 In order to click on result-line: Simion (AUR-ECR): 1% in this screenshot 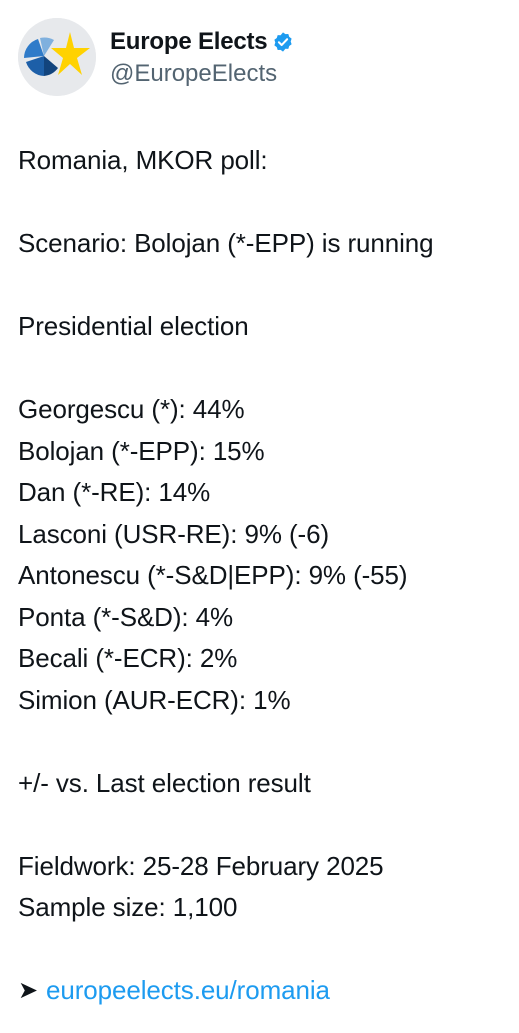, I will do `click(154, 699)`.